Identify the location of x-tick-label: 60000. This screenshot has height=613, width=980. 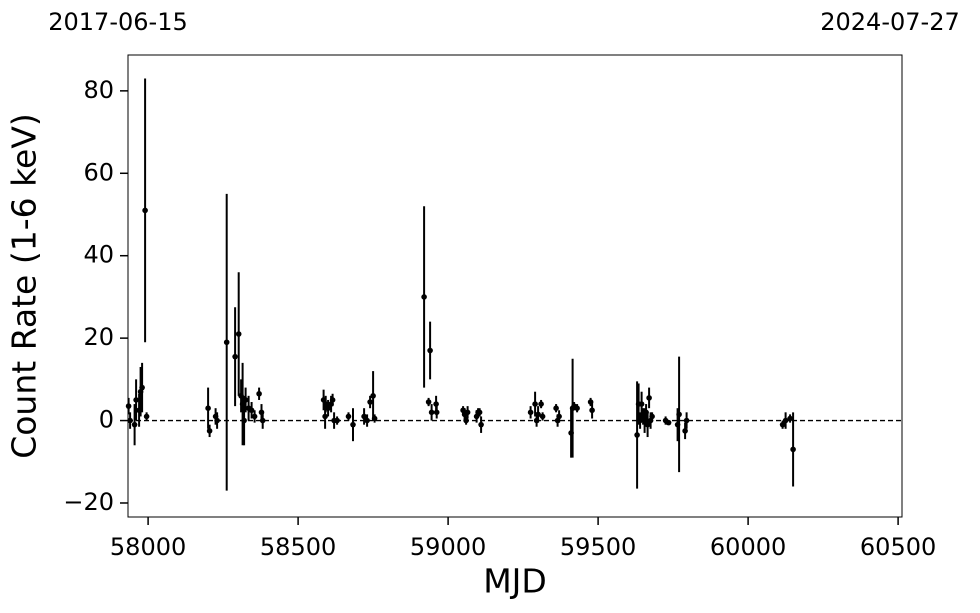
(748, 547).